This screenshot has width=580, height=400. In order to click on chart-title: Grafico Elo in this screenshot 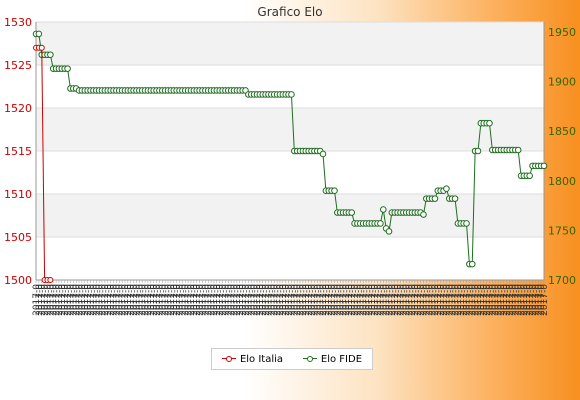, I will do `click(290, 12)`.